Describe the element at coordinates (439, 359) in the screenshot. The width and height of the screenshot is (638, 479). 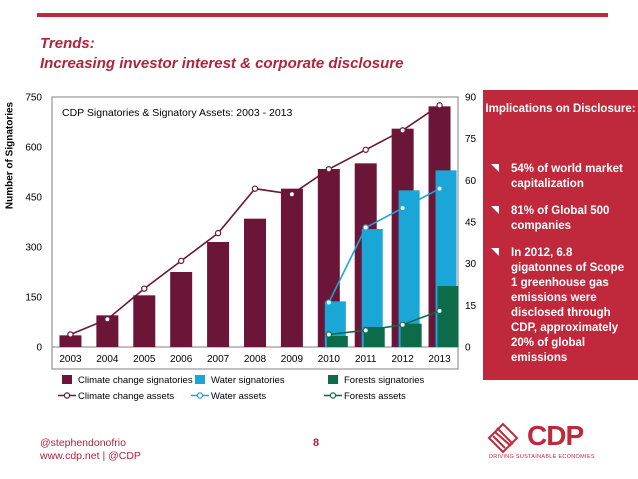
I see `x-tick-label: 2013` at that location.